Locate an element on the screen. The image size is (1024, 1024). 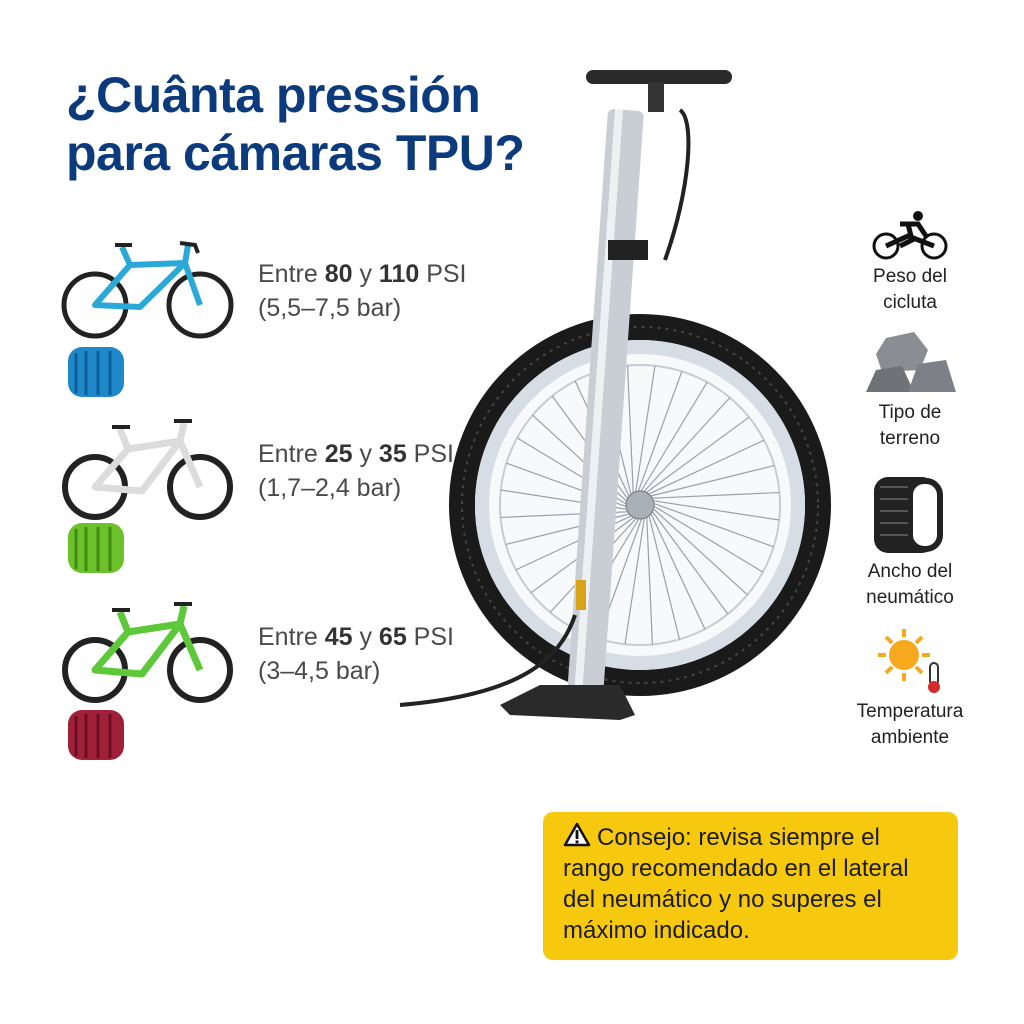
factor-rider-weight: Peso del cicluta is located at coordinates (910, 263).